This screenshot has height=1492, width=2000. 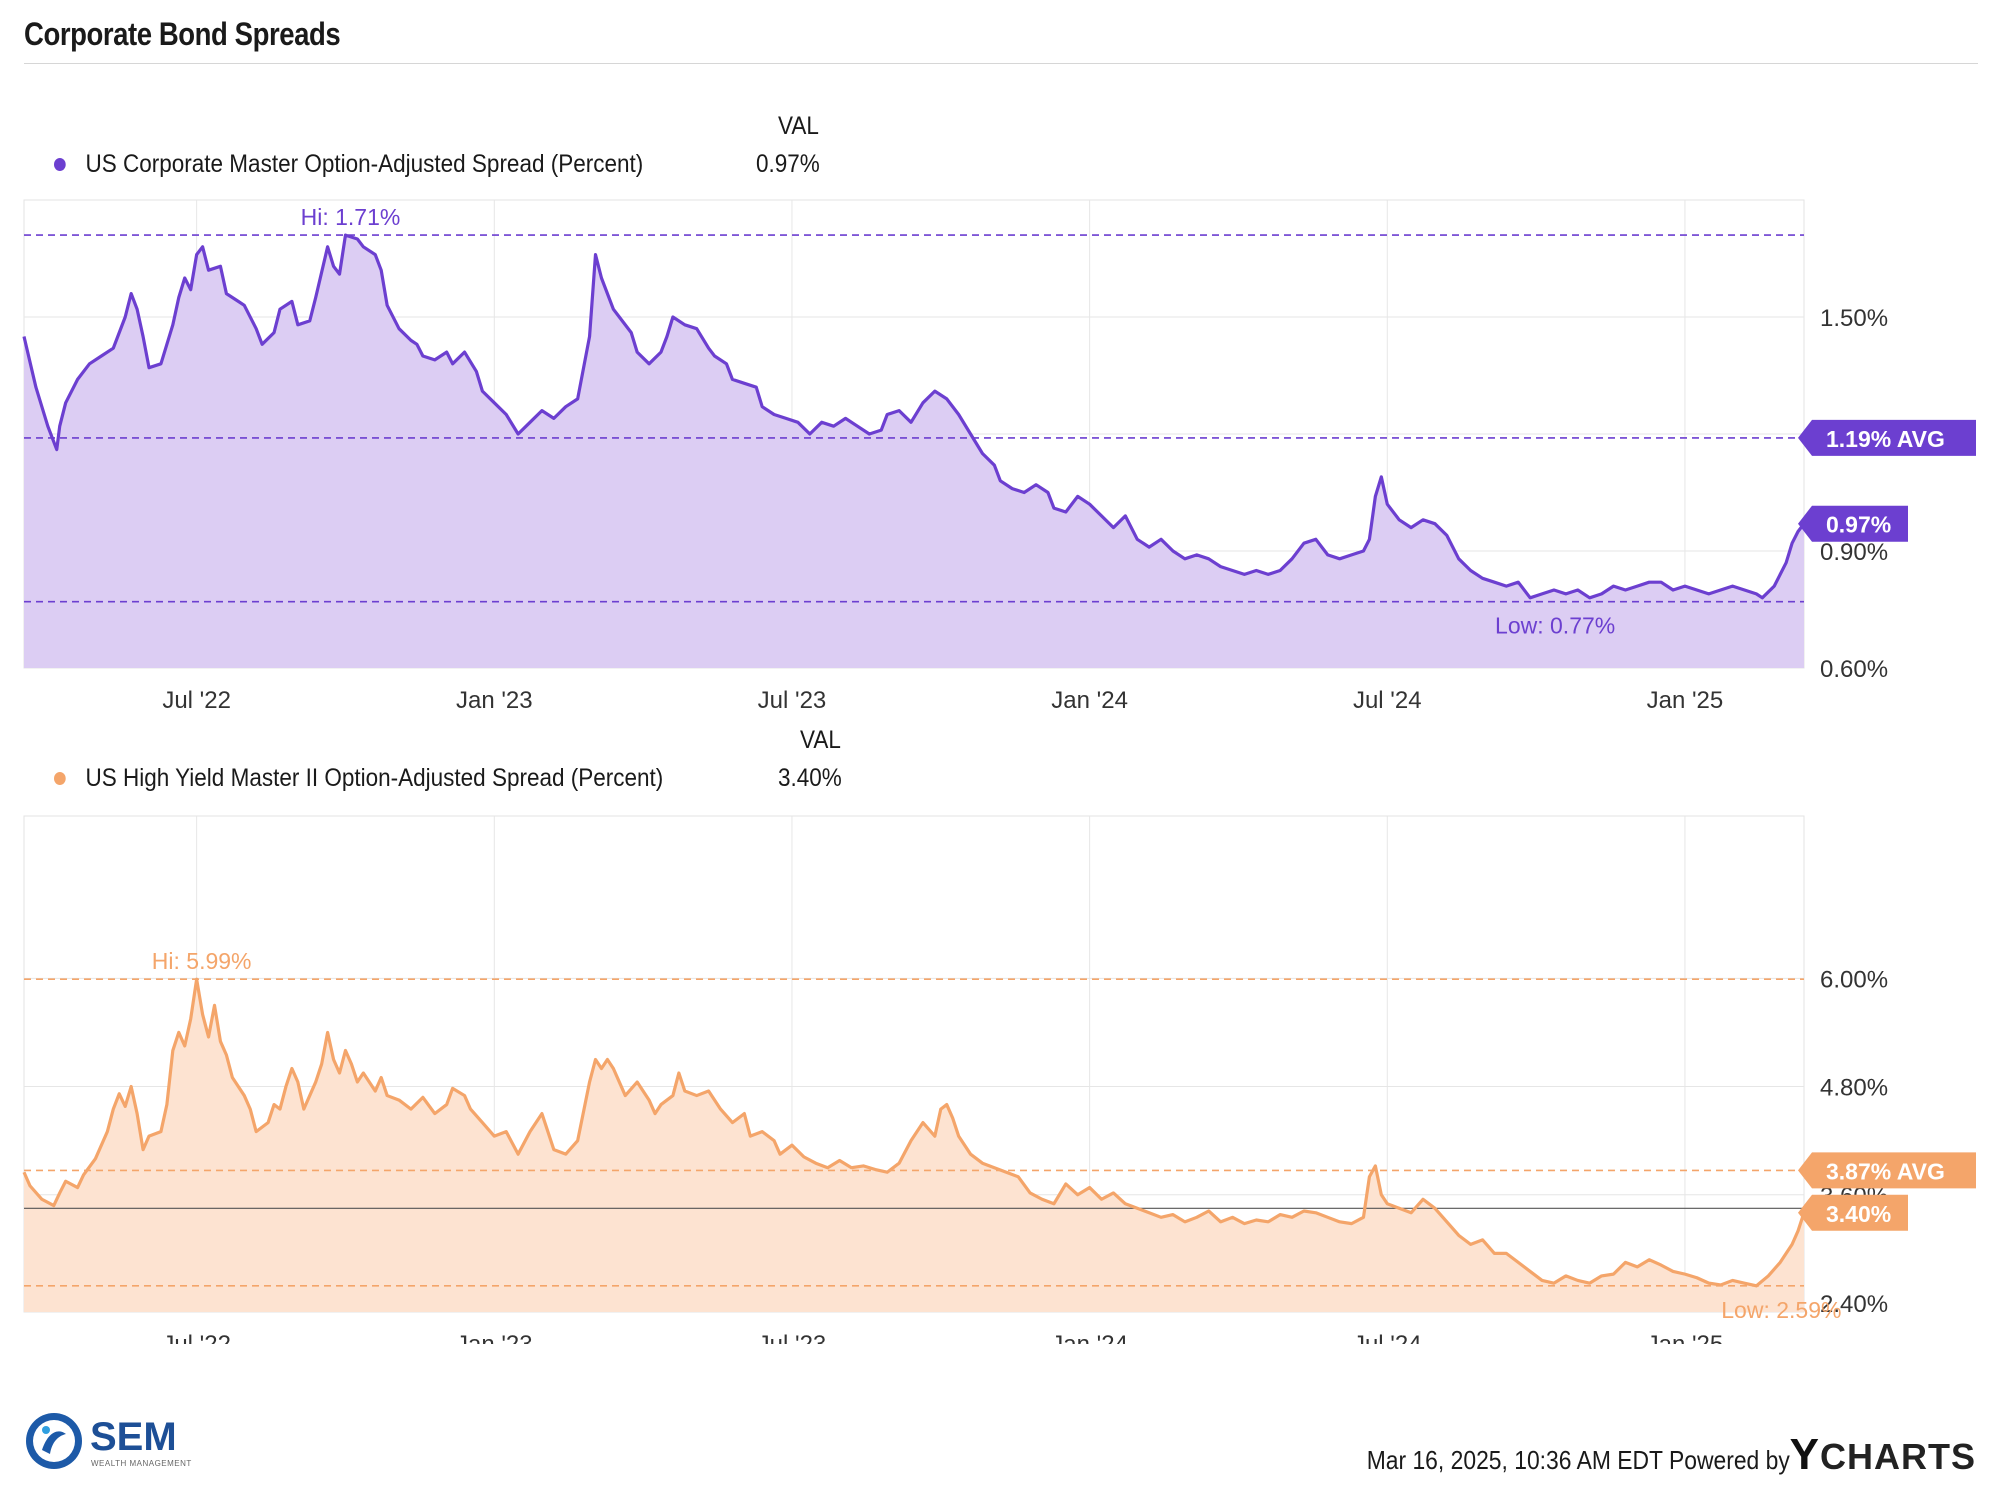 What do you see at coordinates (1854, 552) in the screenshot?
I see `y-tick-label: 0.90%` at bounding box center [1854, 552].